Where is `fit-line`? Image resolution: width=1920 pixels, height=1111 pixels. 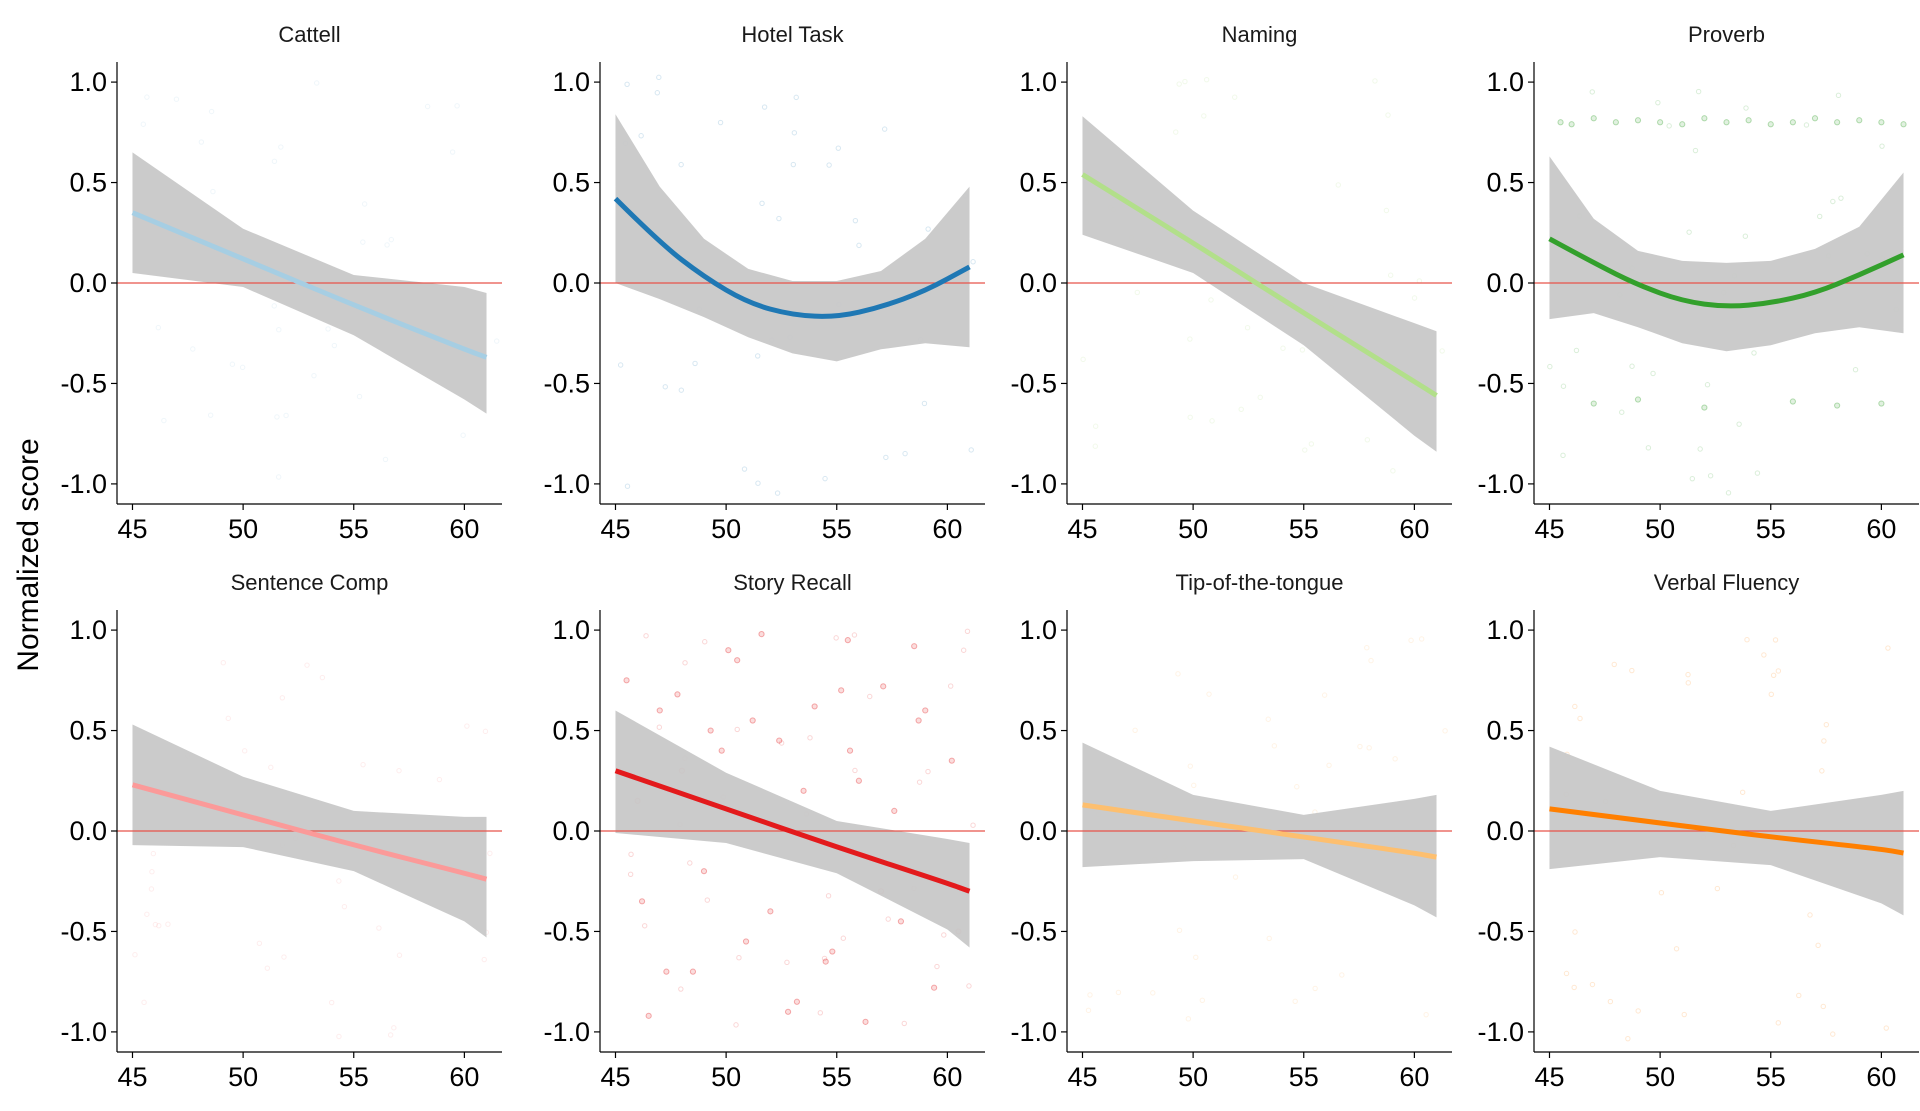
fit-line is located at coordinates (1726, 272).